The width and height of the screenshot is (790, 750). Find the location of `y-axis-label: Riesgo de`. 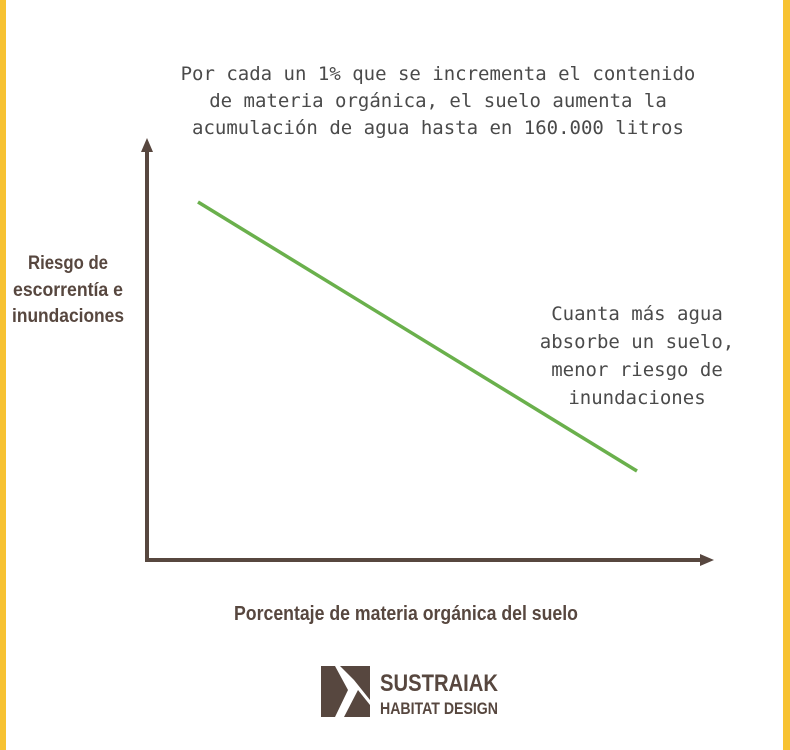

y-axis-label: Riesgo de is located at coordinates (68, 263).